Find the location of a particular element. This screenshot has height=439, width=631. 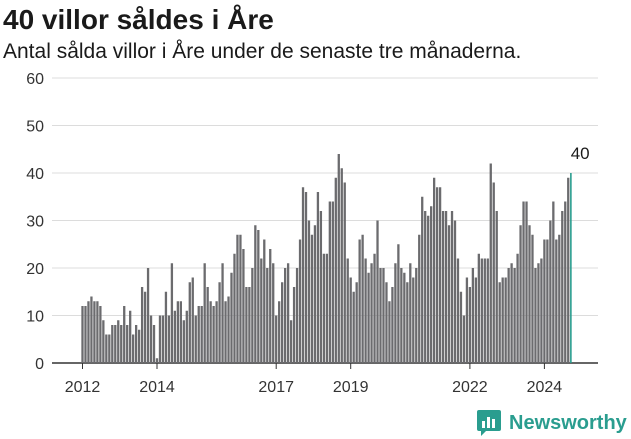

bar-chart-icon is located at coordinates (489, 423).